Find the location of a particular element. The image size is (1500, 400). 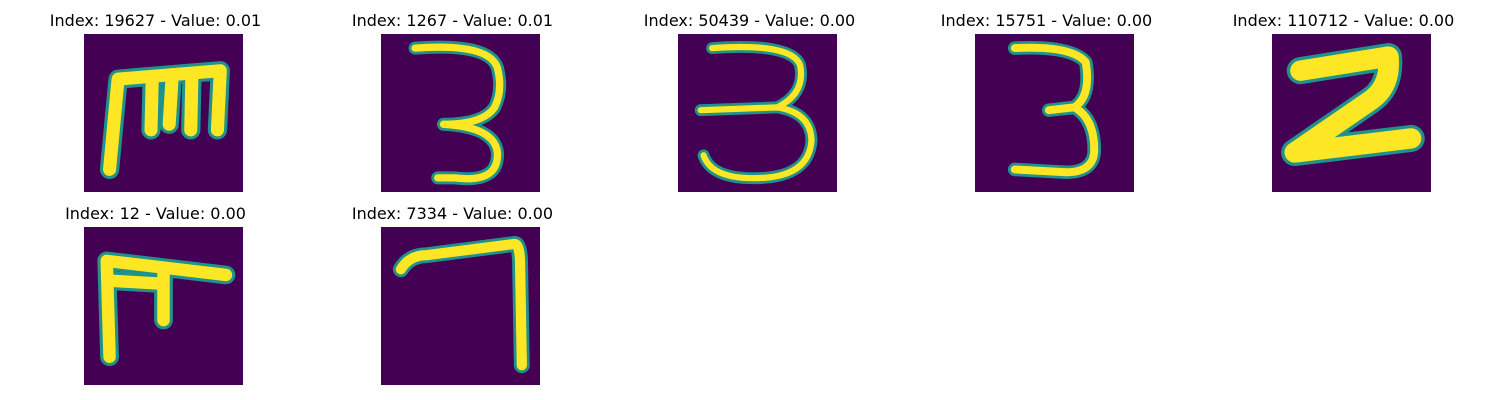

cell-title: Index: 7334 - Value: 0.00 is located at coordinates (452, 213).